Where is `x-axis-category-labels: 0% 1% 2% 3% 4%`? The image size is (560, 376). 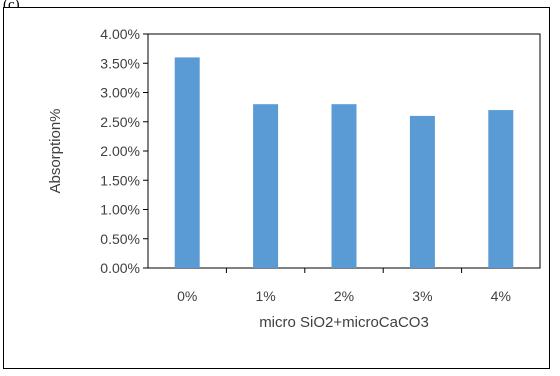
x-axis-category-labels: 0% 1% 2% 3% 4% is located at coordinates (344, 296).